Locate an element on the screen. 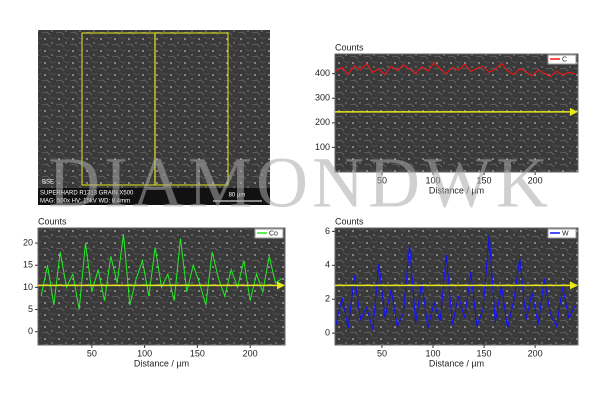 This screenshot has width=600, height=400. legend-label: C is located at coordinates (564, 59).